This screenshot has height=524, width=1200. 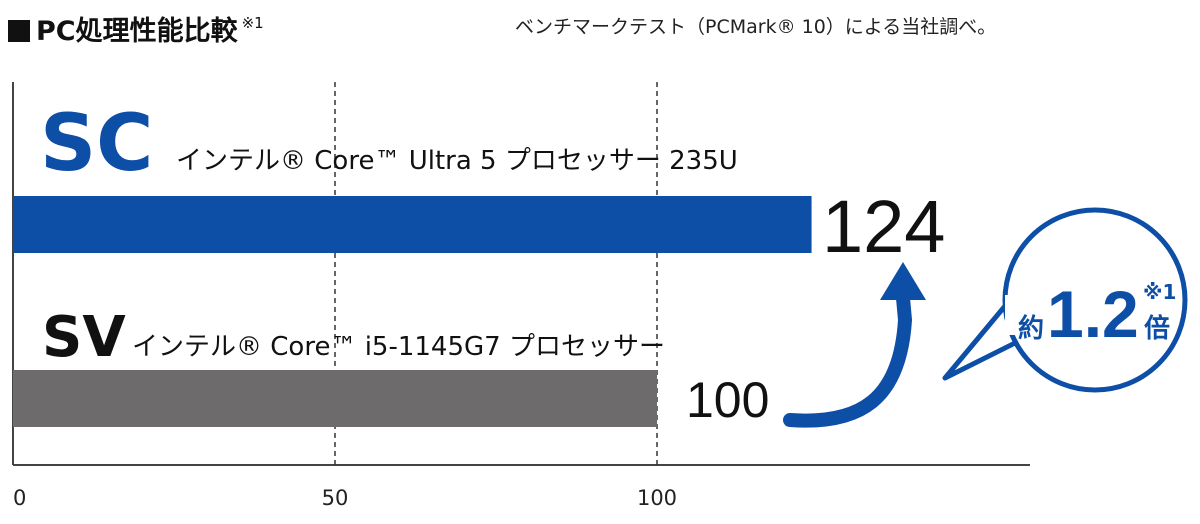 I want to click on x-tick-label: 50, so click(x=335, y=498).